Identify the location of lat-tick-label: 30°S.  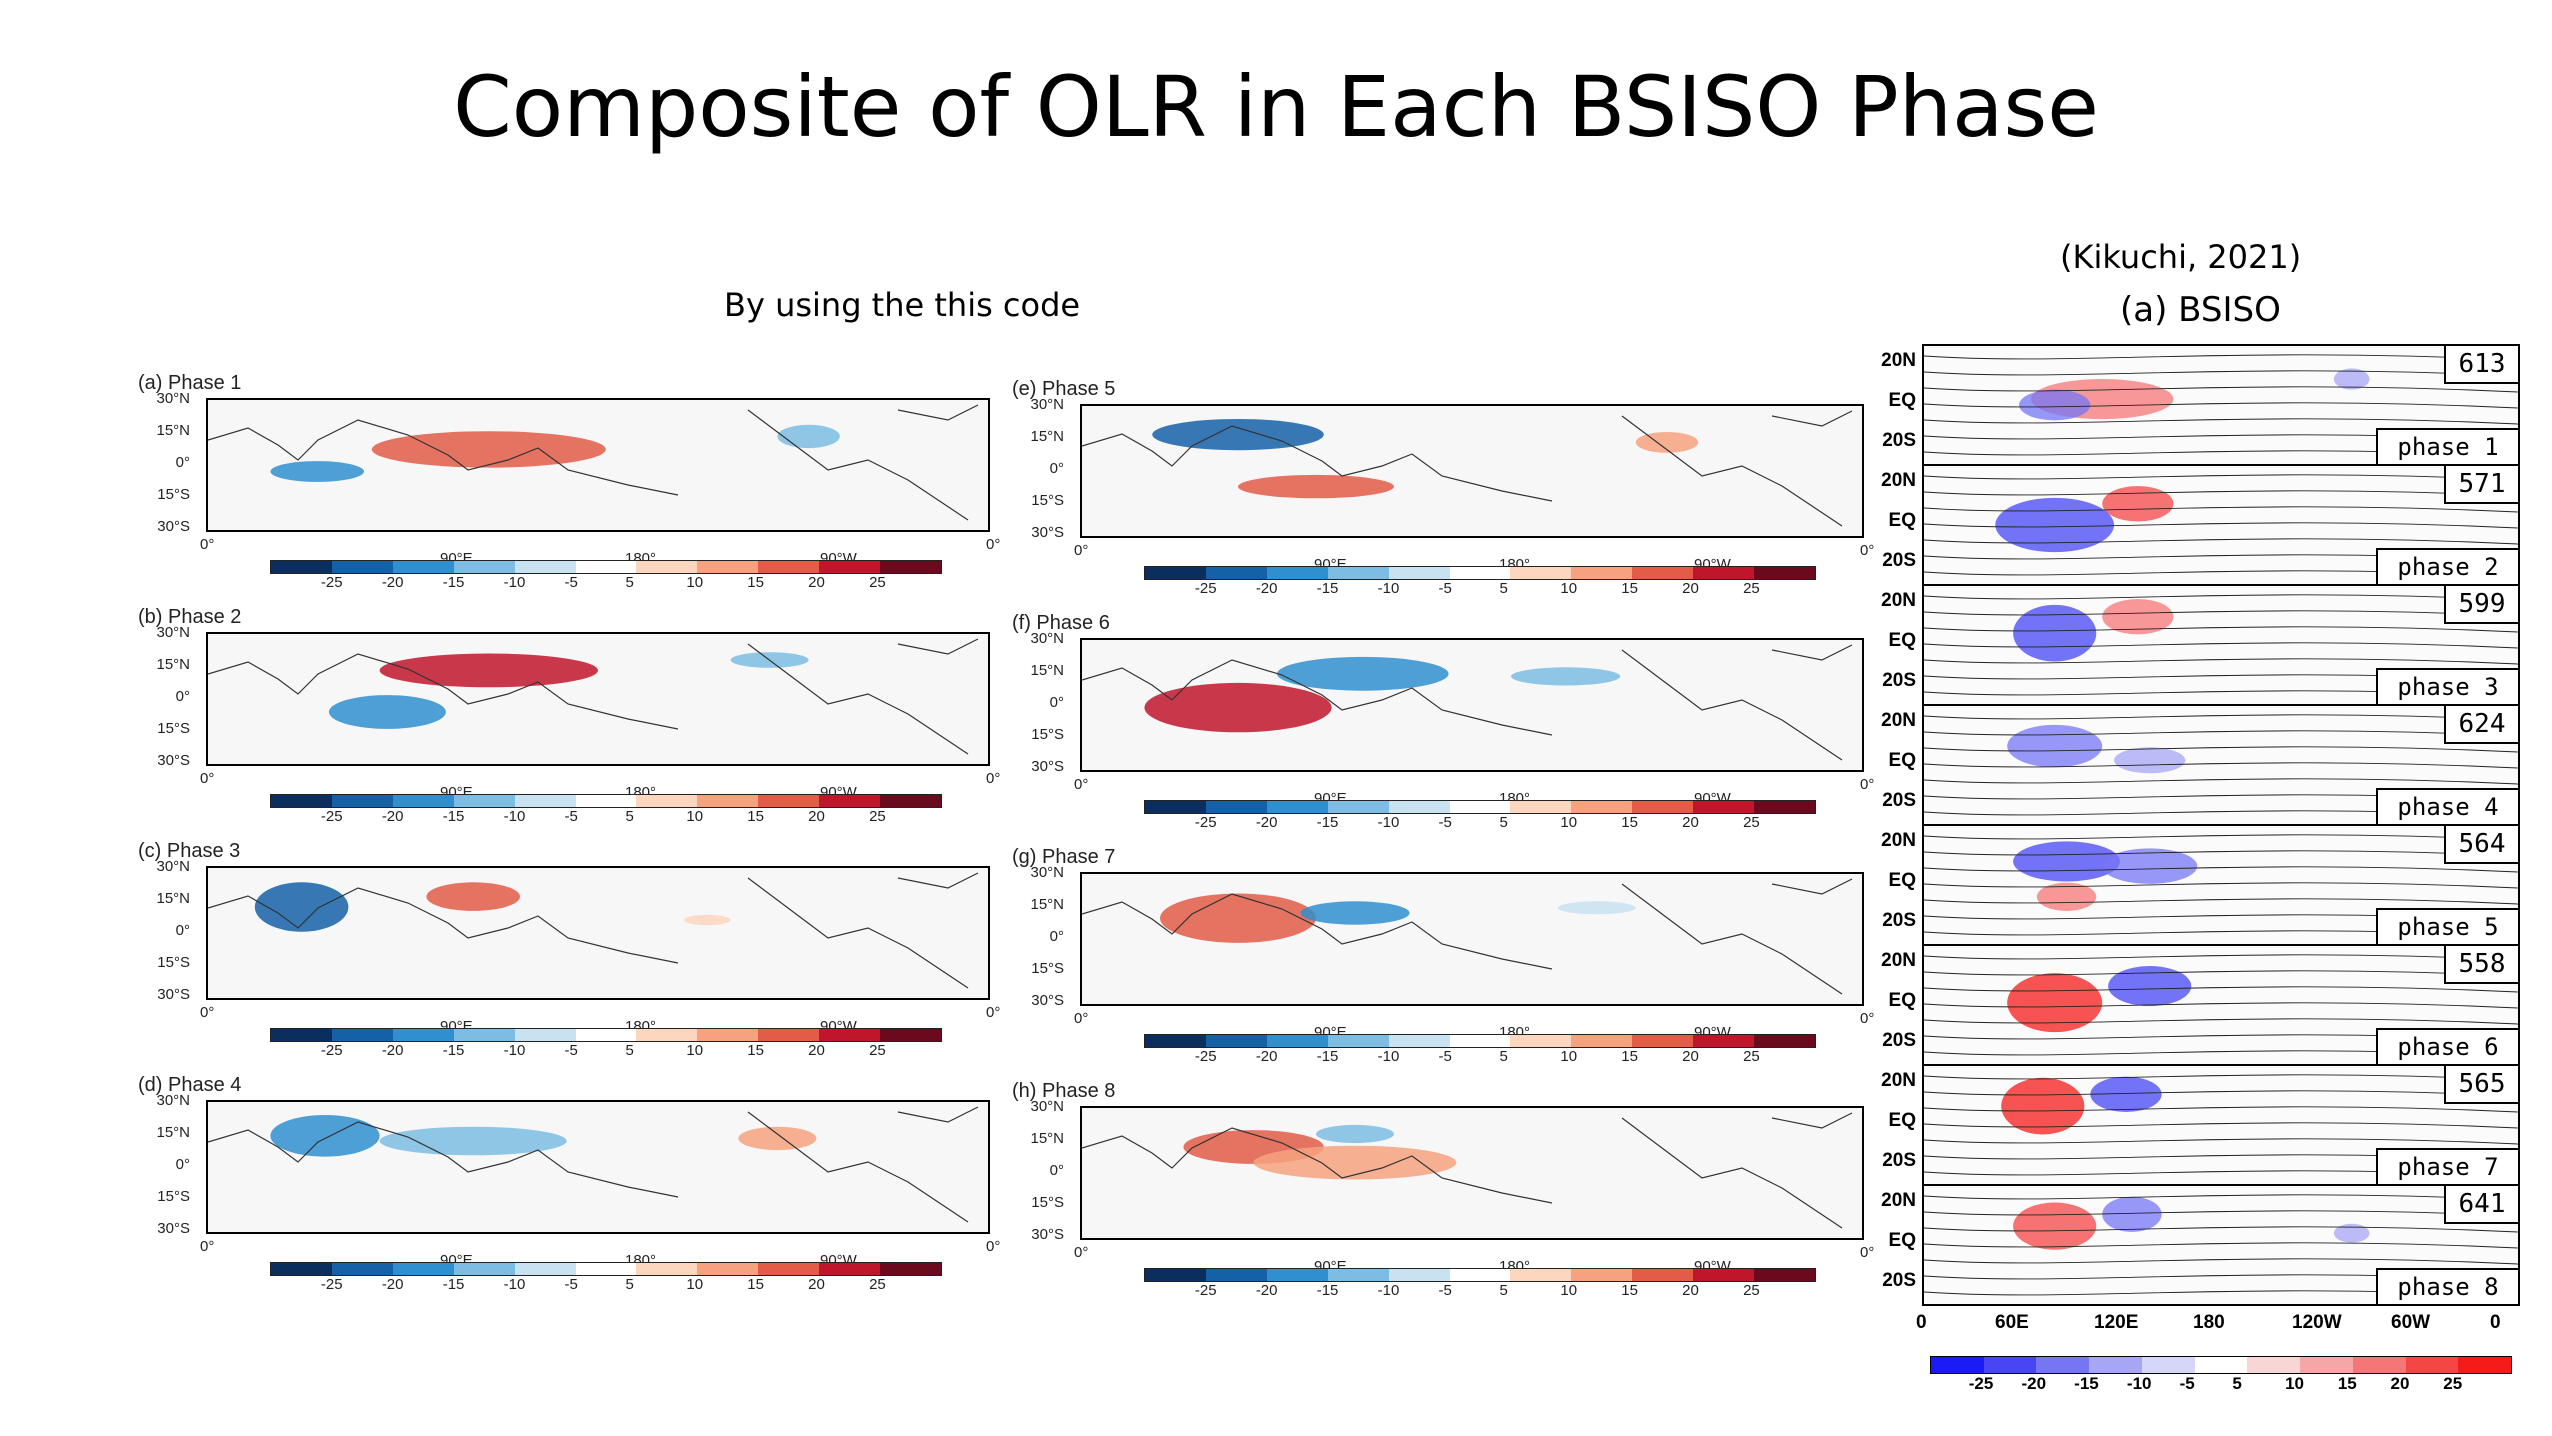
(1047, 766).